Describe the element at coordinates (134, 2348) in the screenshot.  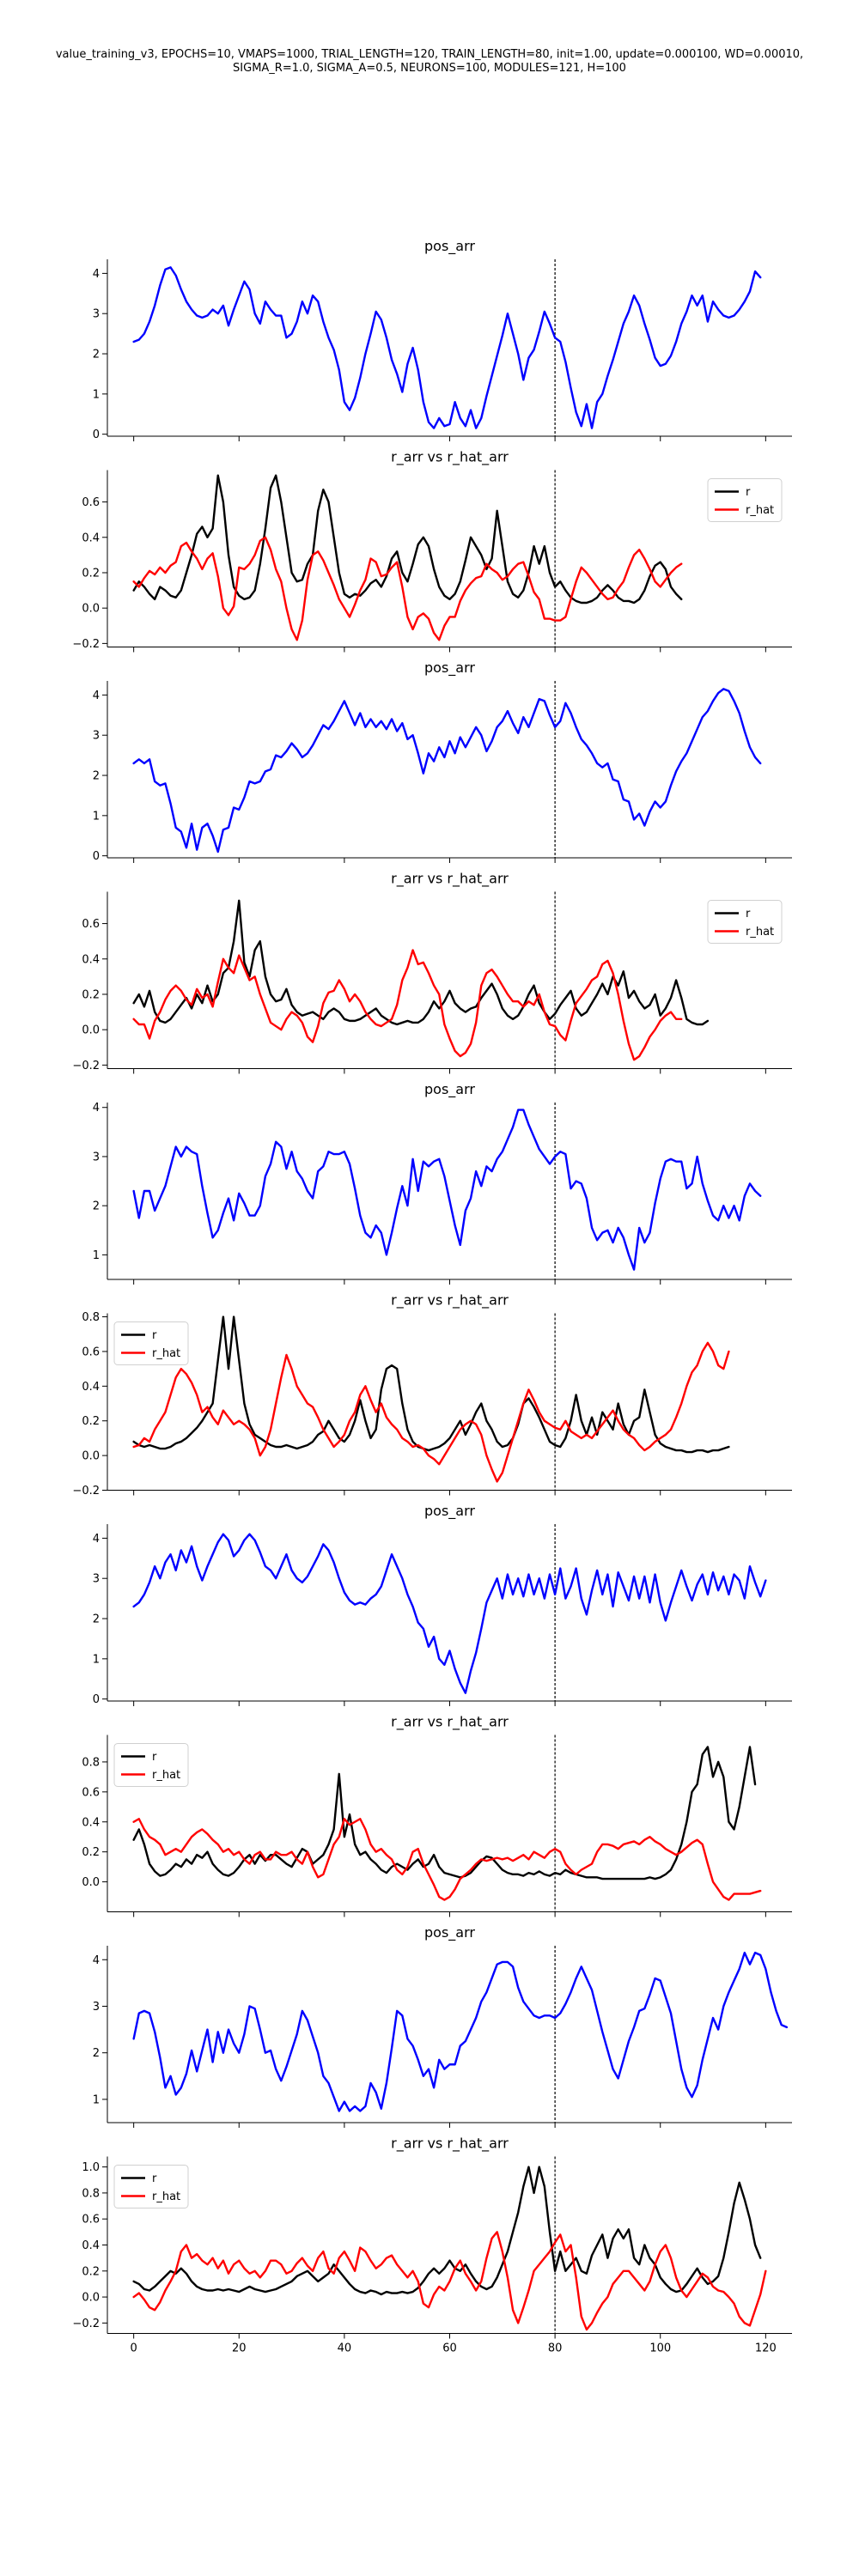
I see `x-tick-label: 0` at that location.